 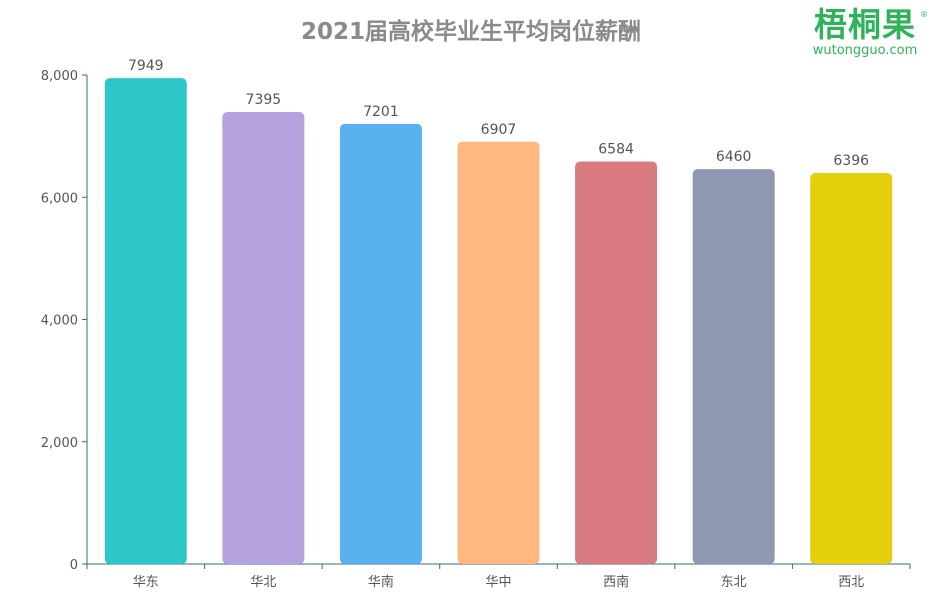 I want to click on x-tick-label: 华东, so click(x=146, y=582).